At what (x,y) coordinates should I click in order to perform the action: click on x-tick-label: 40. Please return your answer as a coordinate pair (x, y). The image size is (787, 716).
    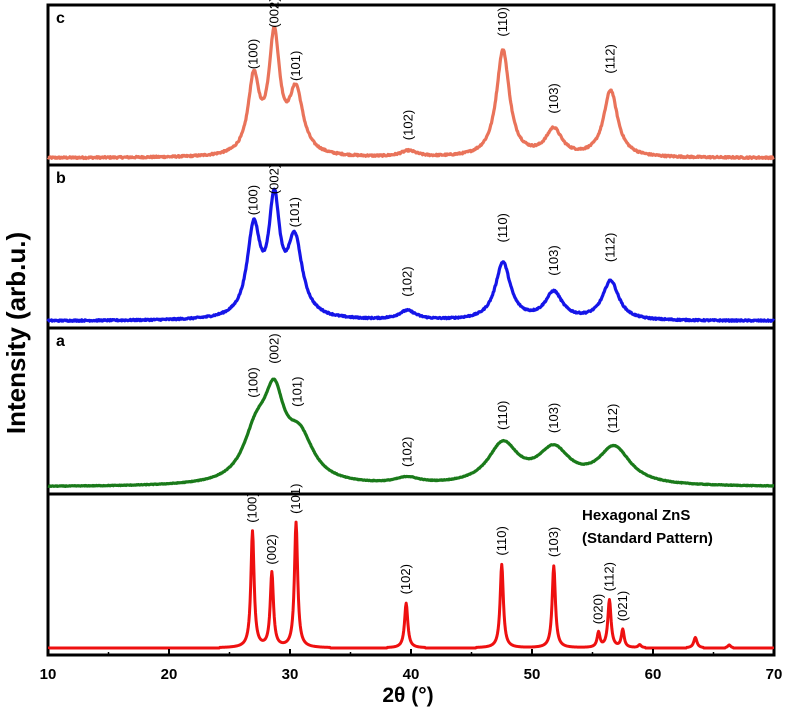
    Looking at the image, I should click on (411, 674).